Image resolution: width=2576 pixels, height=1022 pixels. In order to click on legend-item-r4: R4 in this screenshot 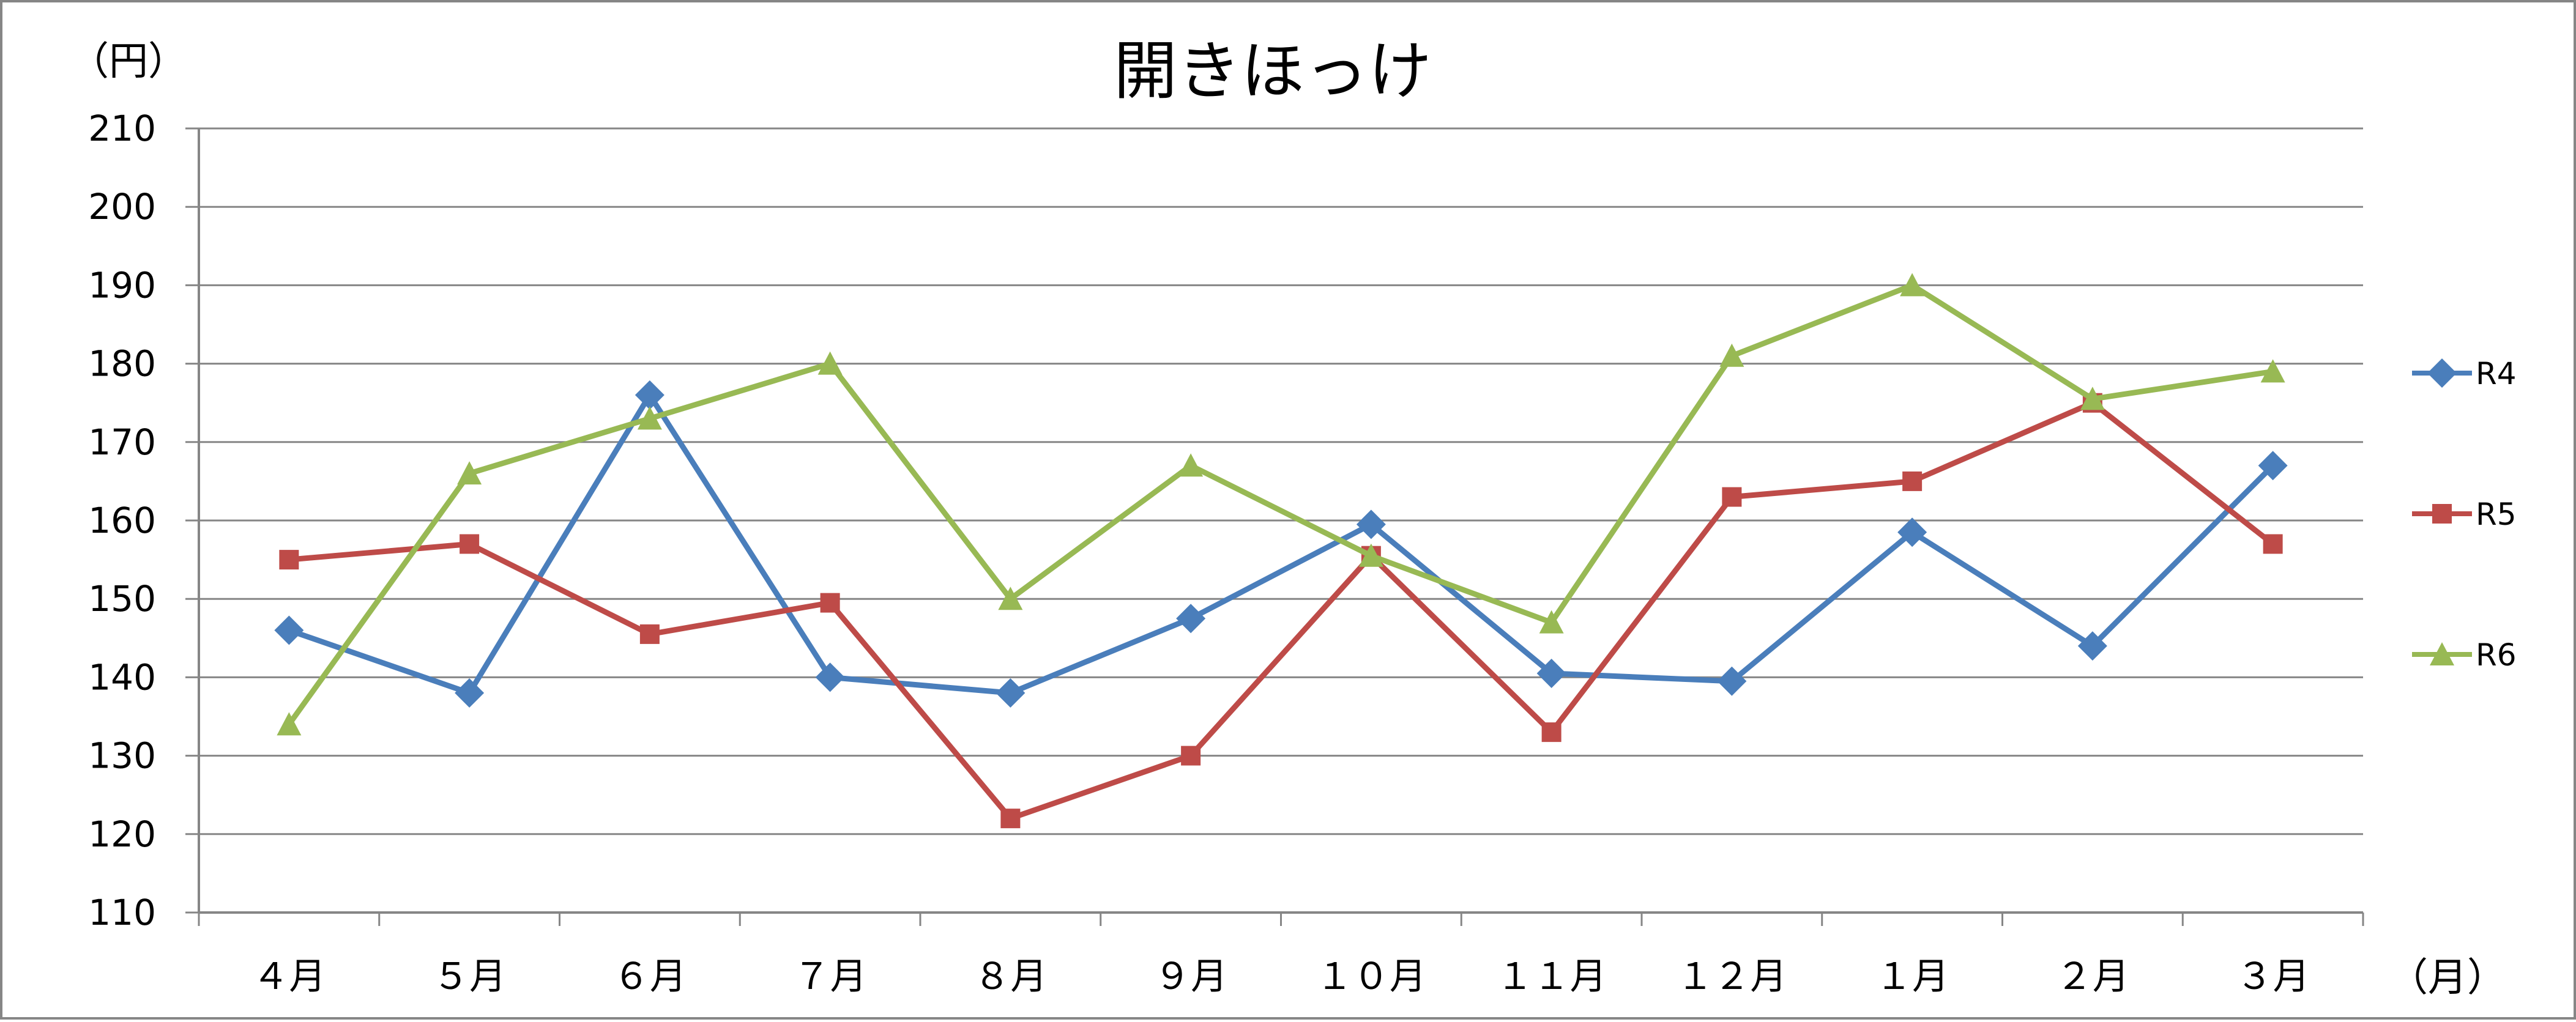, I will do `click(2464, 373)`.